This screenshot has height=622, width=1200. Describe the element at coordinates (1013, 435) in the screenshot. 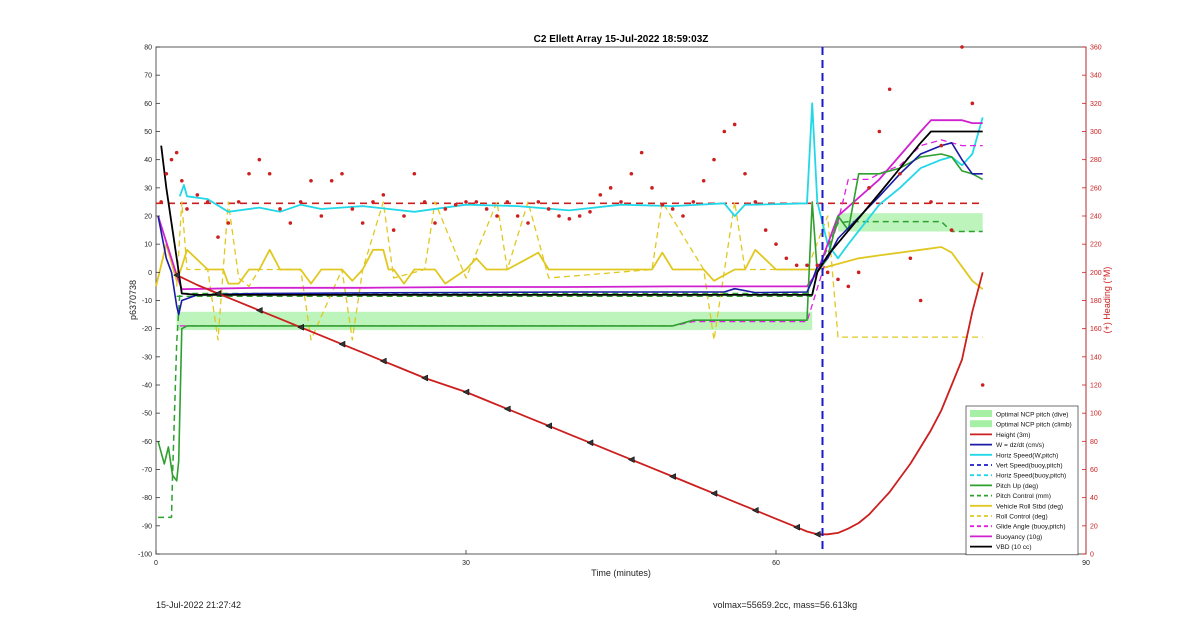

I see `legend-entry: Height (3m)` at that location.